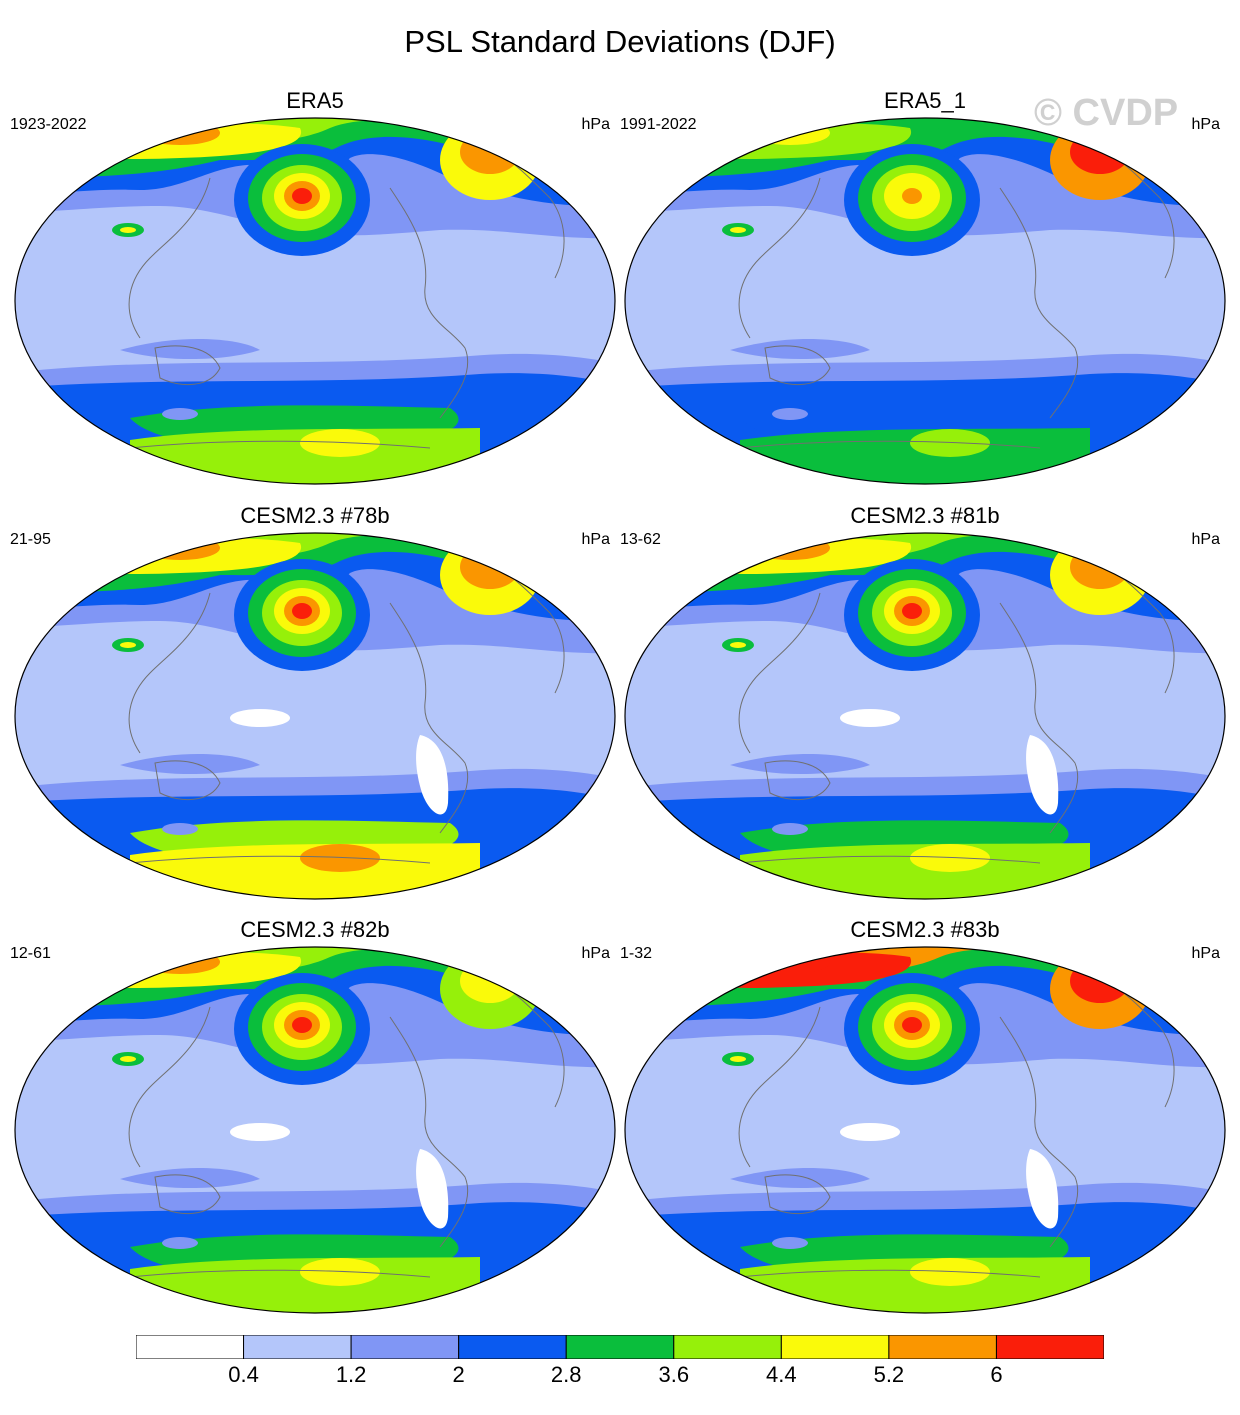 This screenshot has width=1240, height=1415. Describe the element at coordinates (996, 1374) in the screenshot. I see `colorbar-tick-label: 6` at that location.